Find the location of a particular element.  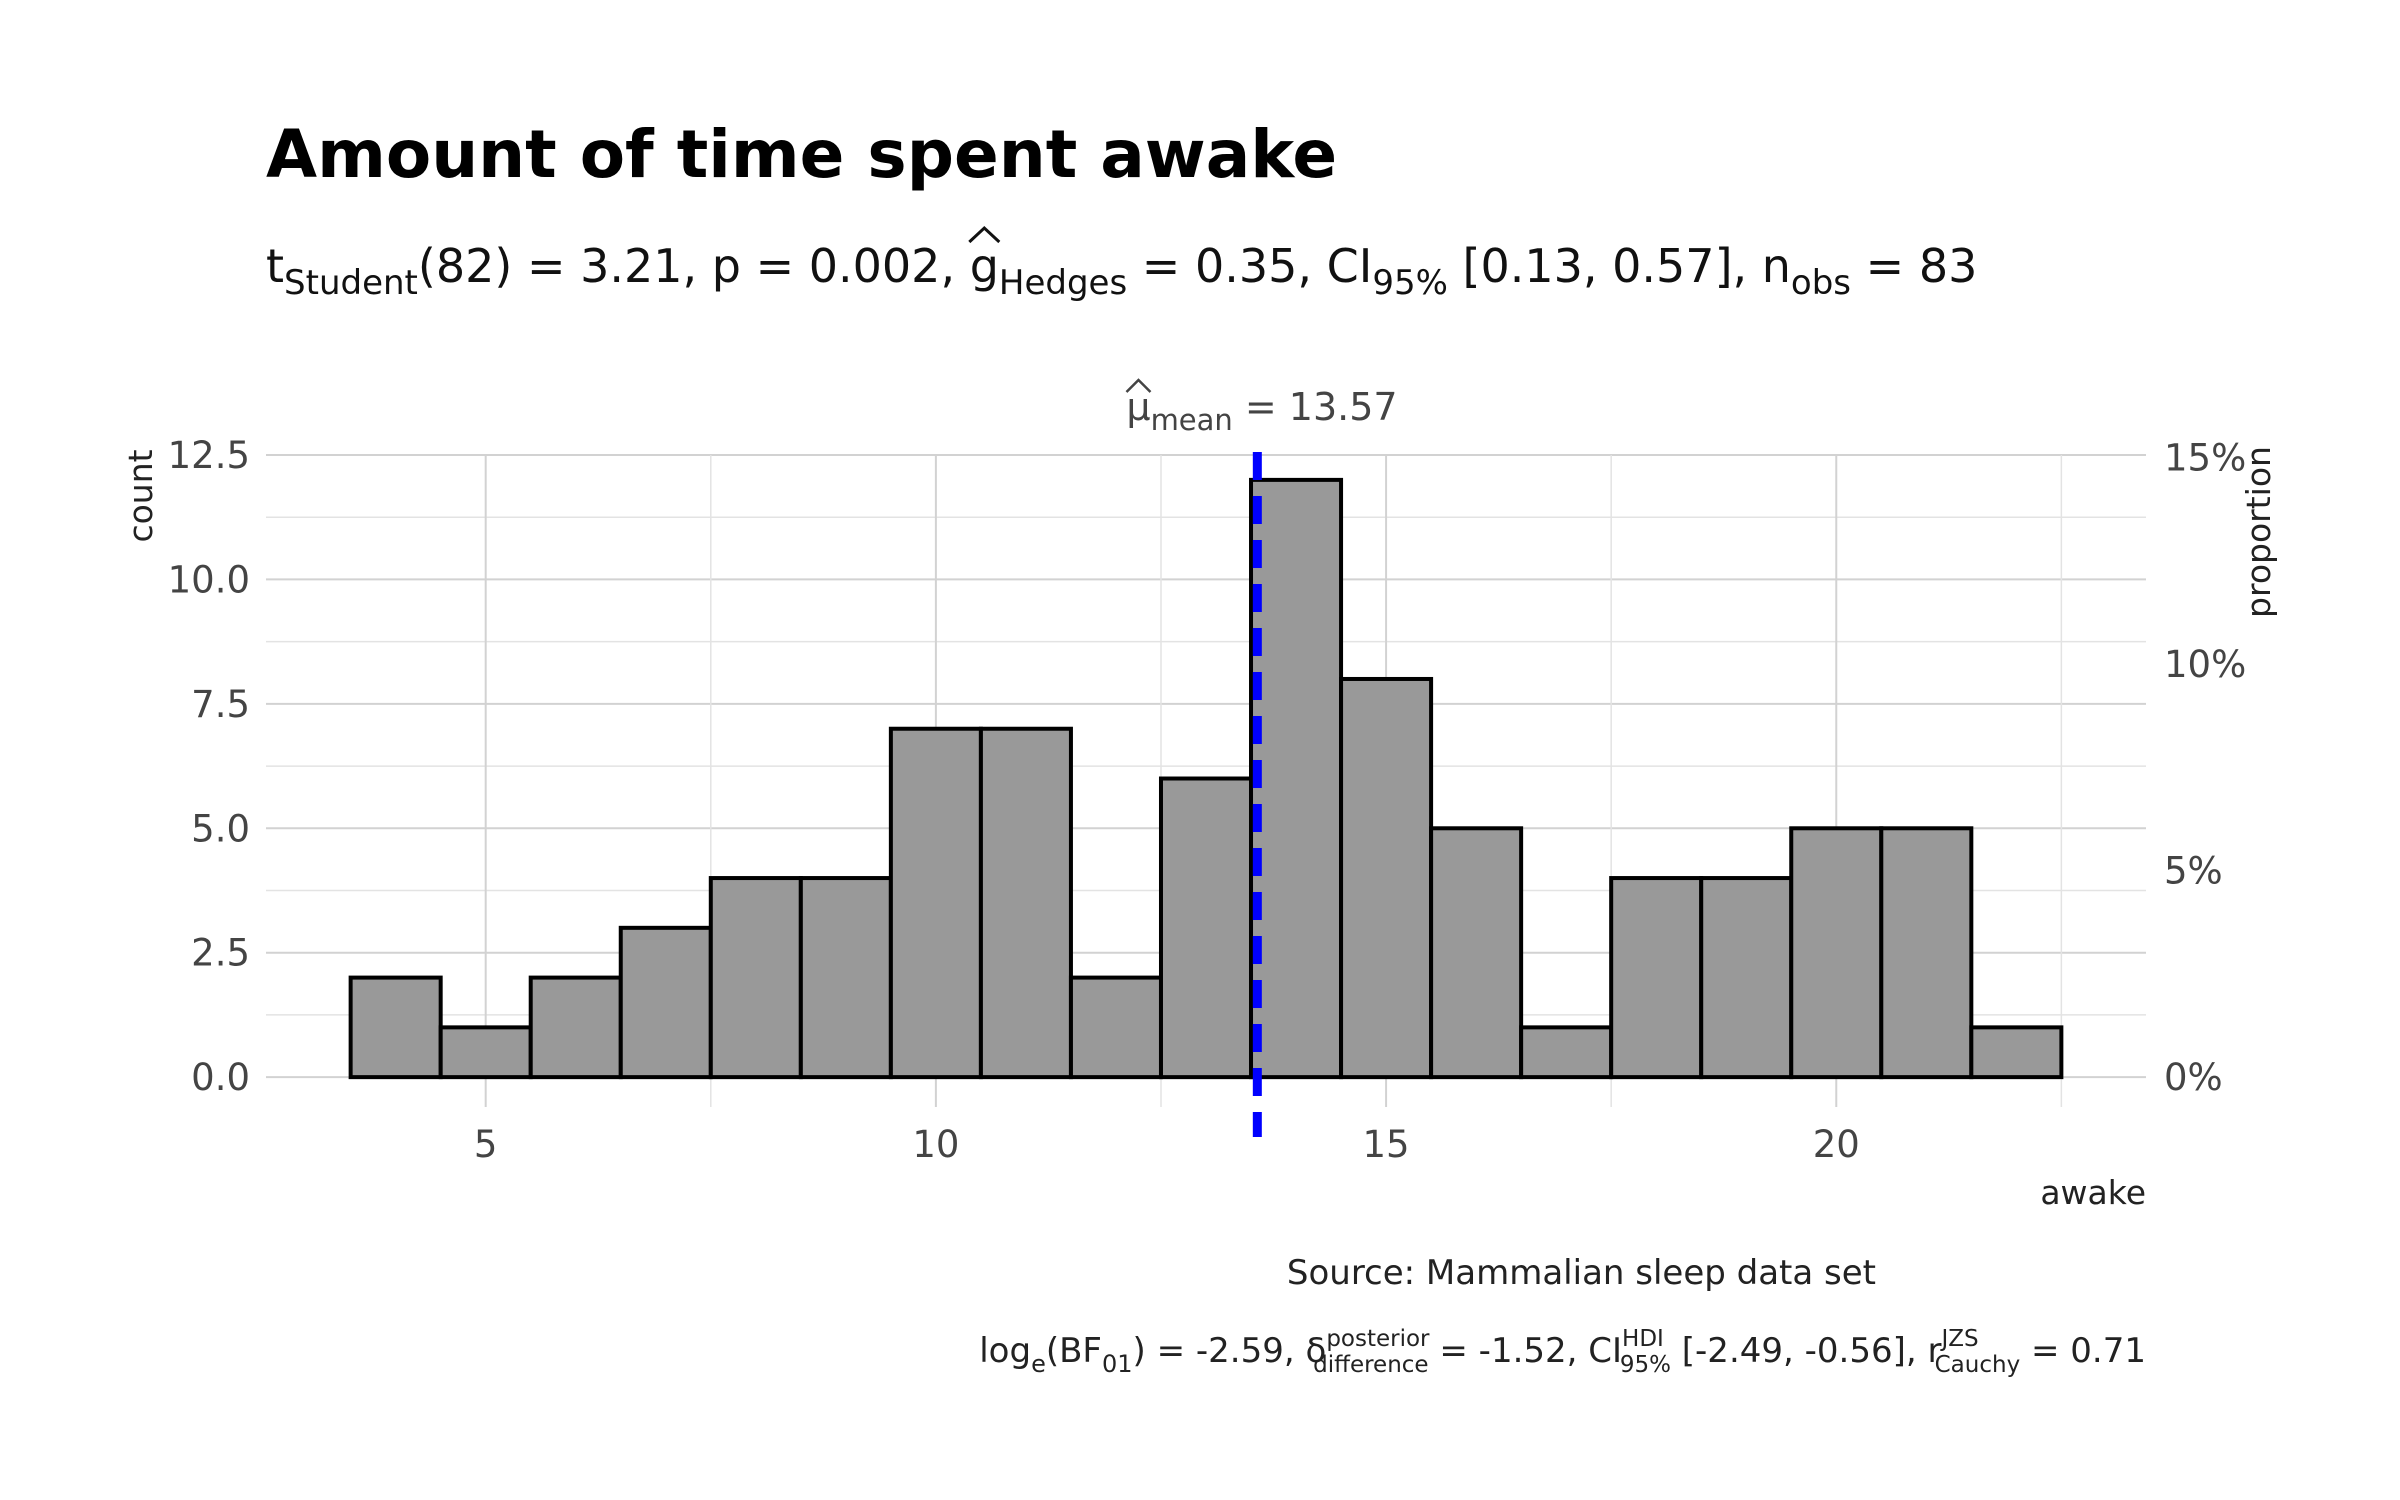

bayes-log: log is located at coordinates (1005, 1351).